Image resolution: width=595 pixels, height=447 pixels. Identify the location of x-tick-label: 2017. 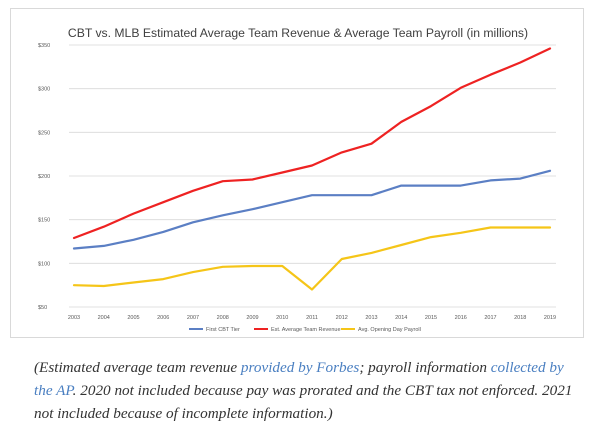
(490, 318).